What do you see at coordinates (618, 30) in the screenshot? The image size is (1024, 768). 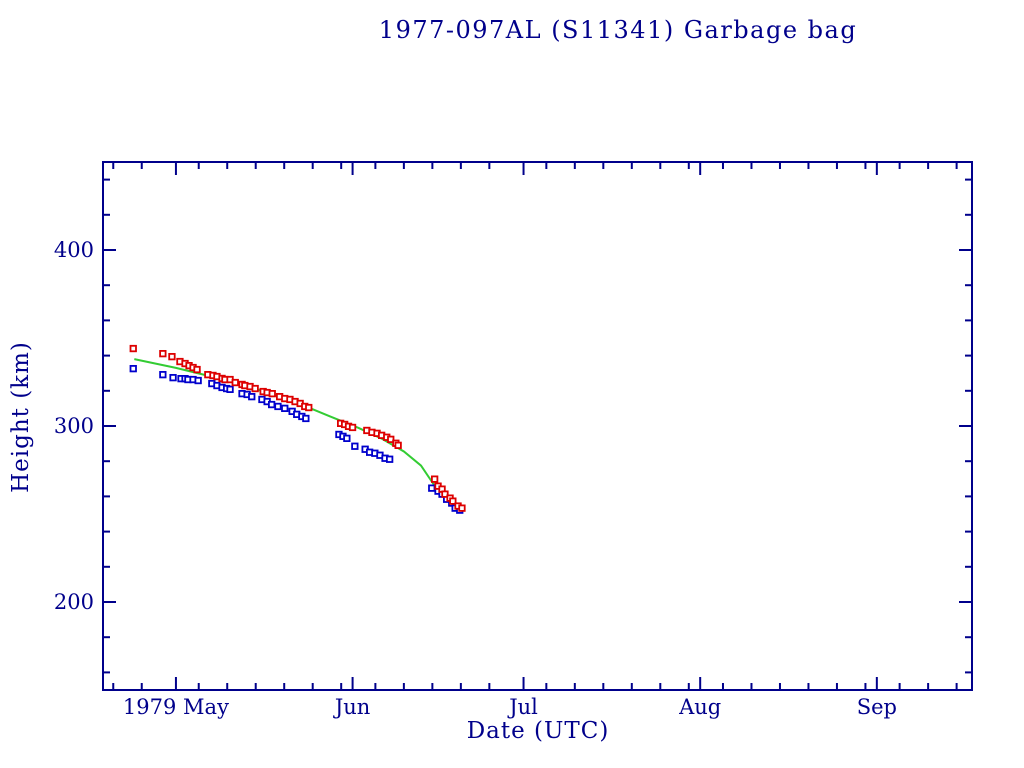 I see `chart-title: 1977-097AL (S11341) Garbage bag` at bounding box center [618, 30].